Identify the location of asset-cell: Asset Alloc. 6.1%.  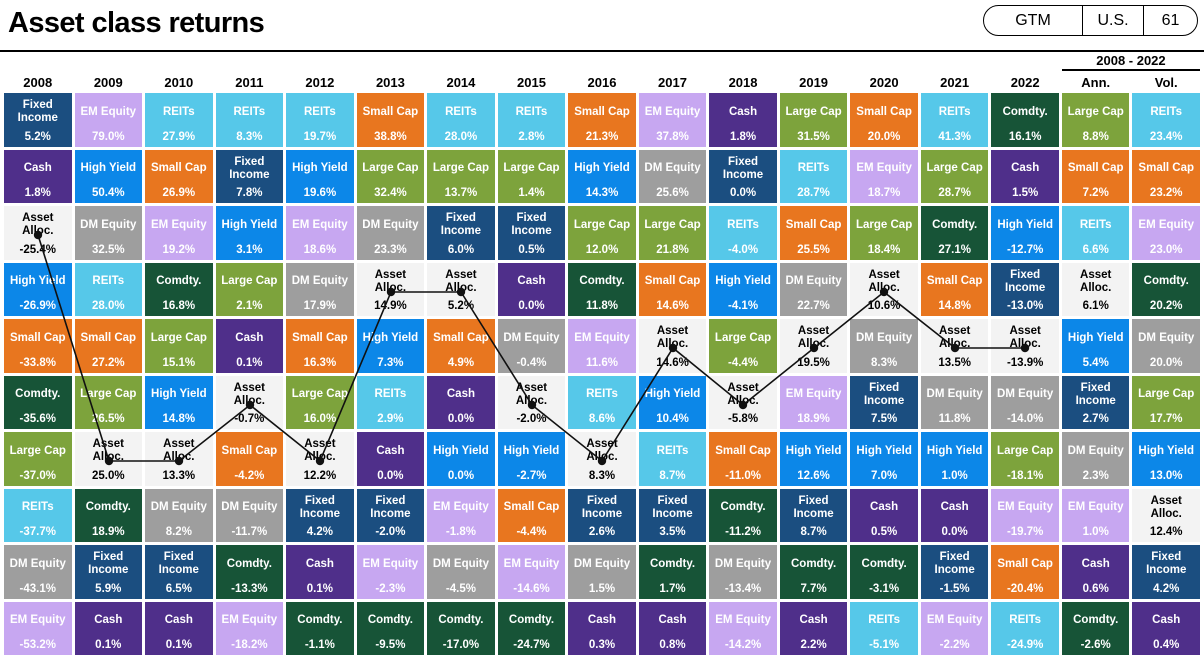
(1095, 289).